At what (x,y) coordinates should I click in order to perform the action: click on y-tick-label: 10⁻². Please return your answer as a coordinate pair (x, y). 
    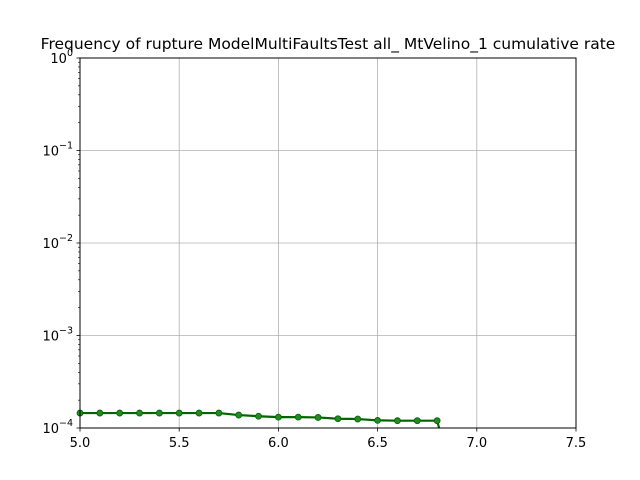
    Looking at the image, I should click on (57, 242).